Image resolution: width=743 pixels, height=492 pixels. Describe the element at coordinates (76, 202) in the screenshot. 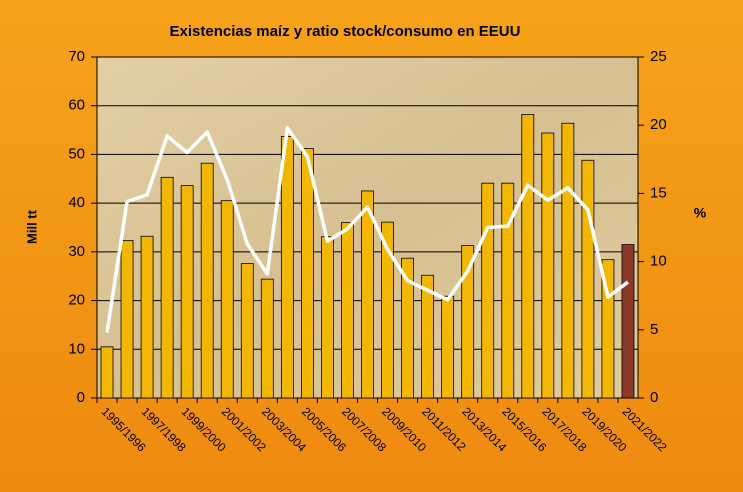

I see `y-tick-label: 40` at that location.